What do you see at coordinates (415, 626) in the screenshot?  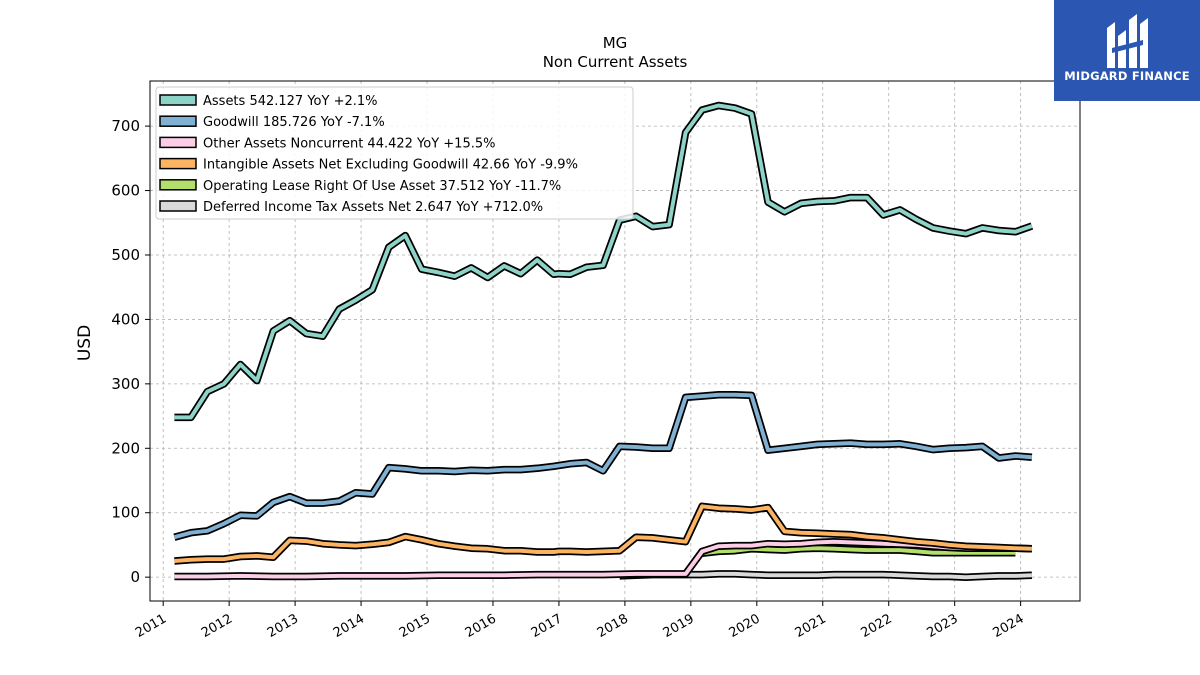 I see `x-tick-label: 2015` at bounding box center [415, 626].